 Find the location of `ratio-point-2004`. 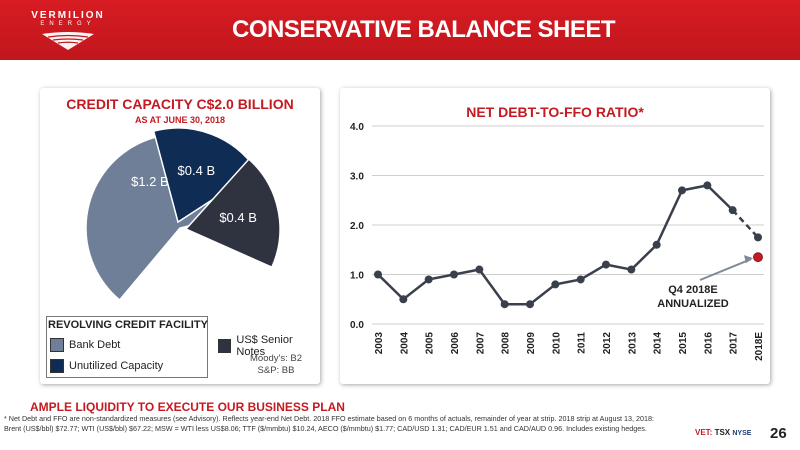

ratio-point-2004 is located at coordinates (403, 299).